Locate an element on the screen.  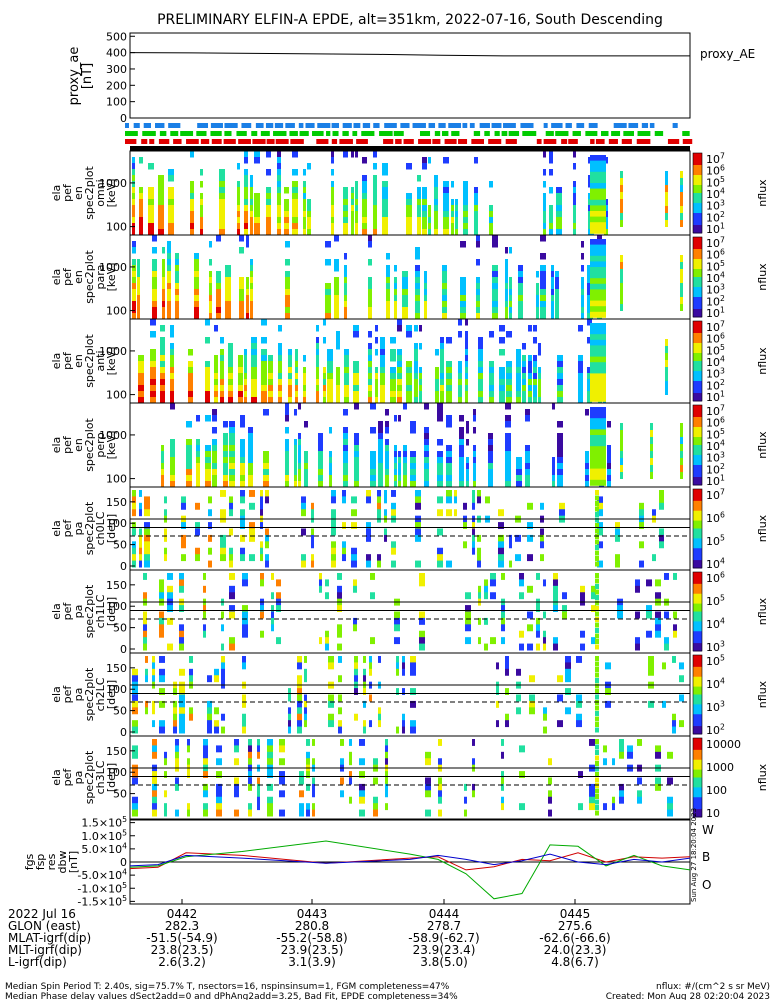
coords-row-value: 282.3 is located at coordinates (182, 926).